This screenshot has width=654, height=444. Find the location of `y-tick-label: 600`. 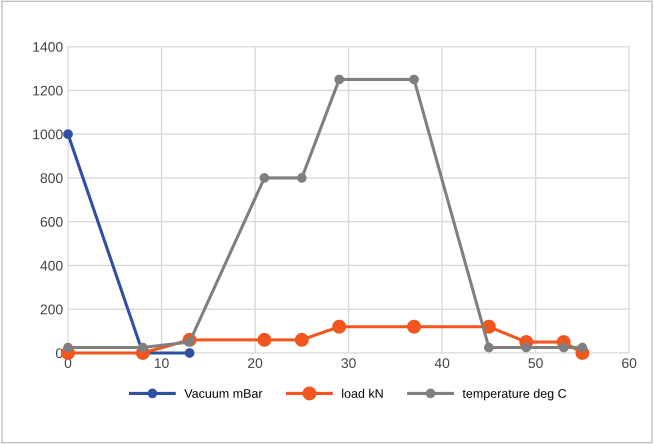

y-tick-label: 600 is located at coordinates (51, 222).